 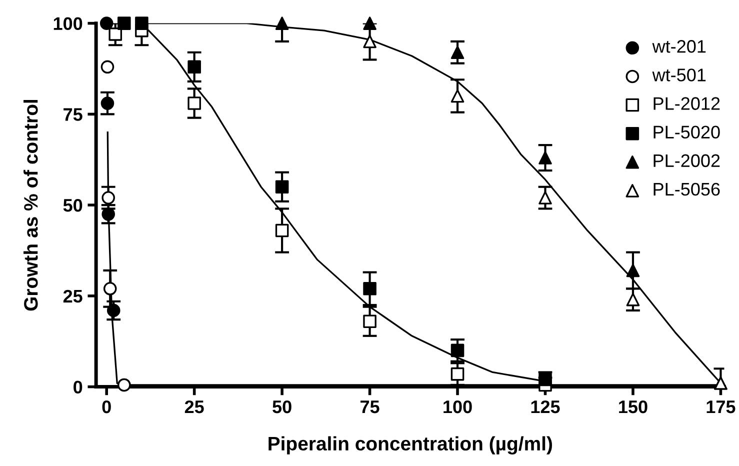 I want to click on x-tick-label: 175, so click(x=721, y=407).